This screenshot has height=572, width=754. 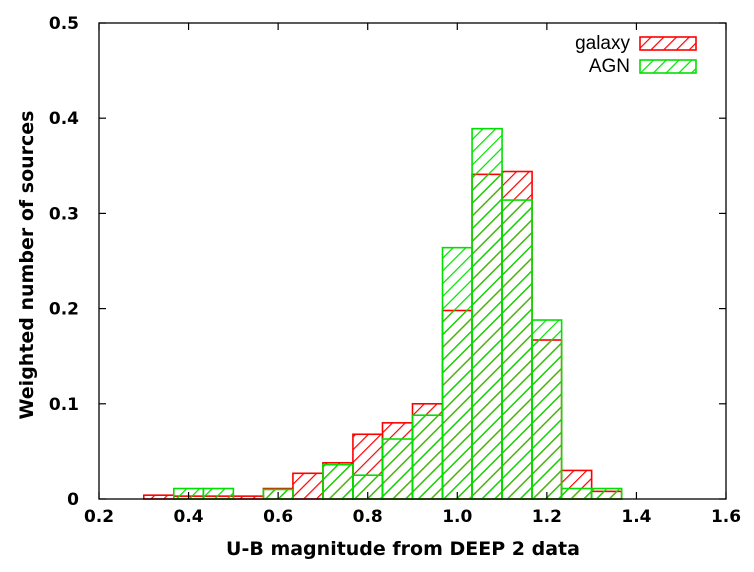 What do you see at coordinates (668, 43) in the screenshot?
I see `legend-swatch-galaxy` at bounding box center [668, 43].